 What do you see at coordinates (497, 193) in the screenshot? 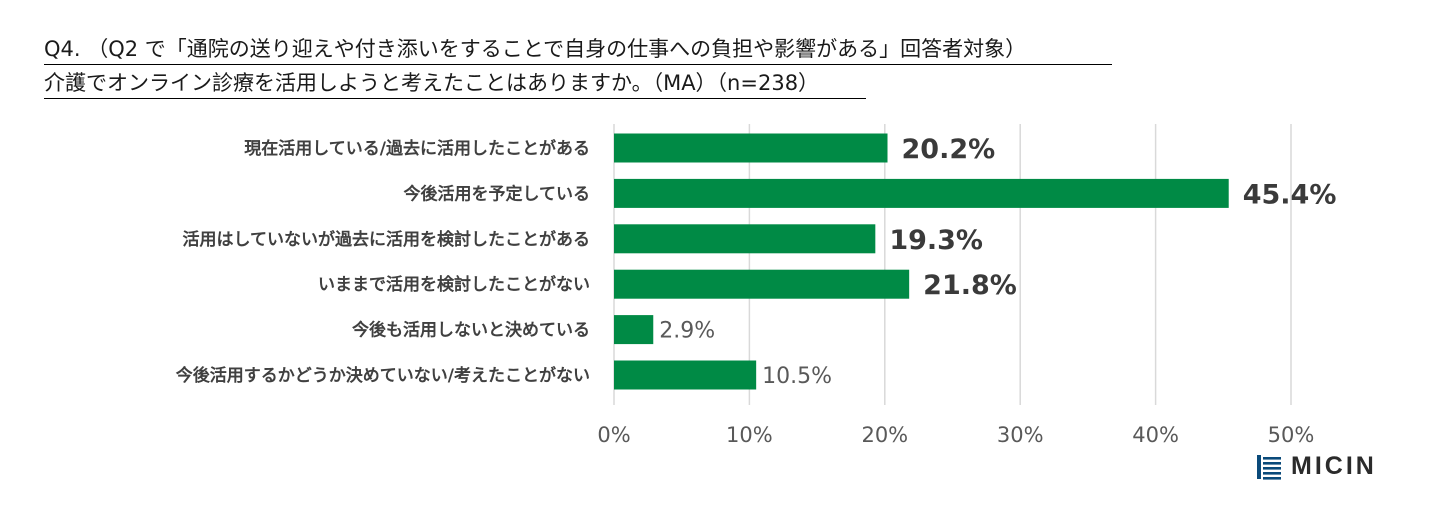
I see `category-label: 今後活用を予定している` at bounding box center [497, 193].